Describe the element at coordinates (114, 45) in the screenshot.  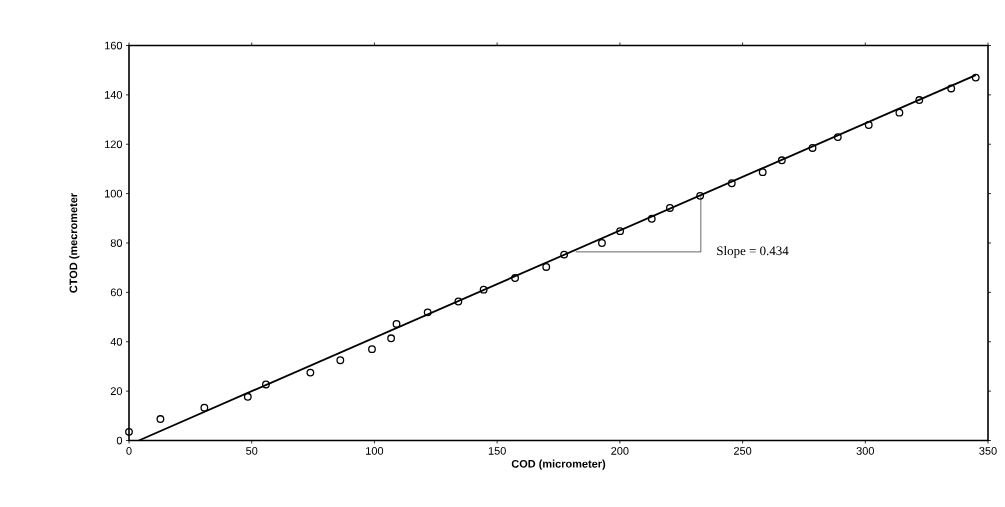
I see `y-tick-label: 160` at that location.